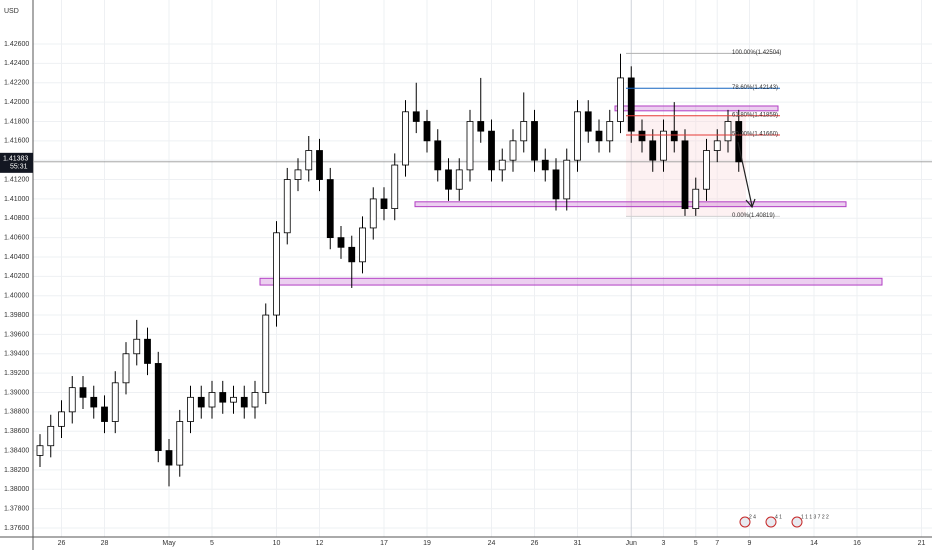  I want to click on event-label: 2 4, so click(752, 517).